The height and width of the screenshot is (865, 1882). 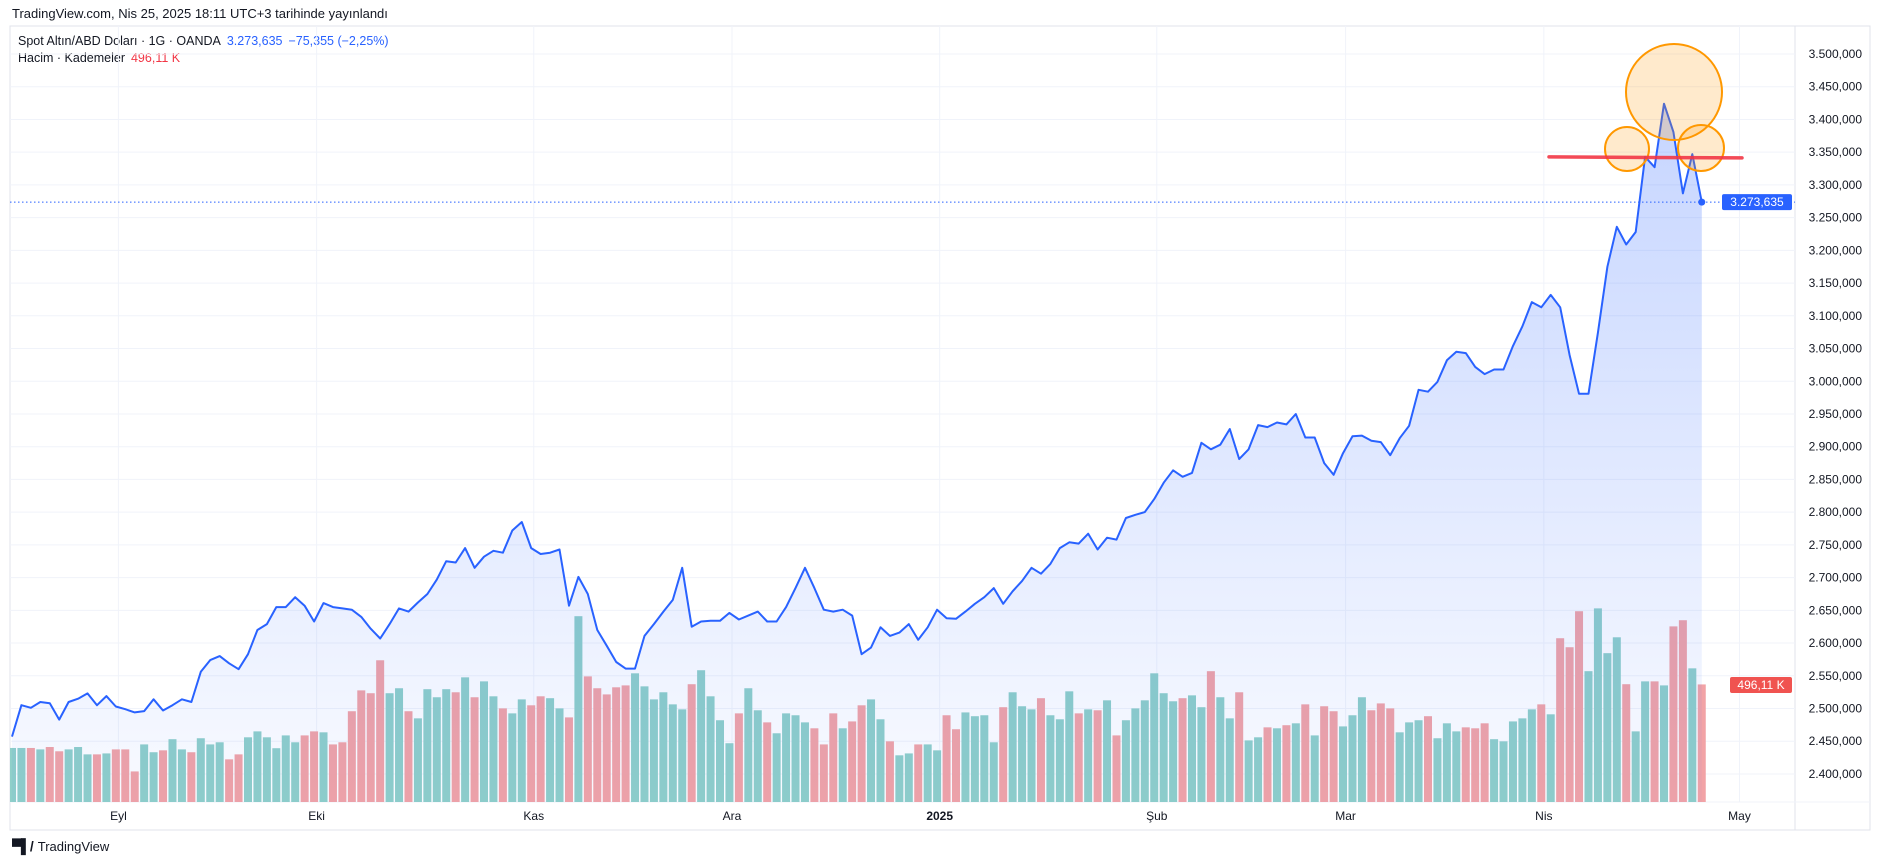 I want to click on current-price-badge: 3.273,635, so click(x=1757, y=202).